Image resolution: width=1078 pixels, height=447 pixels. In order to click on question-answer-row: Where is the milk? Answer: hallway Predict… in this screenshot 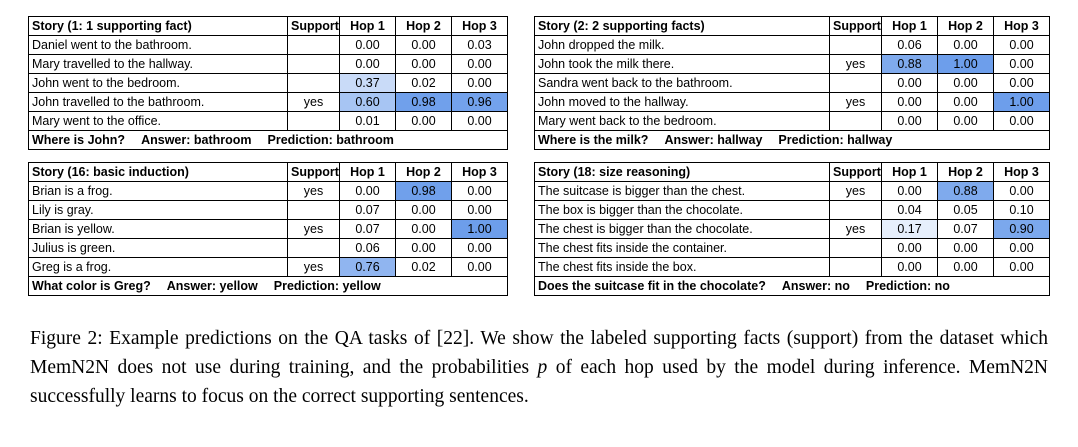, I will do `click(792, 140)`.